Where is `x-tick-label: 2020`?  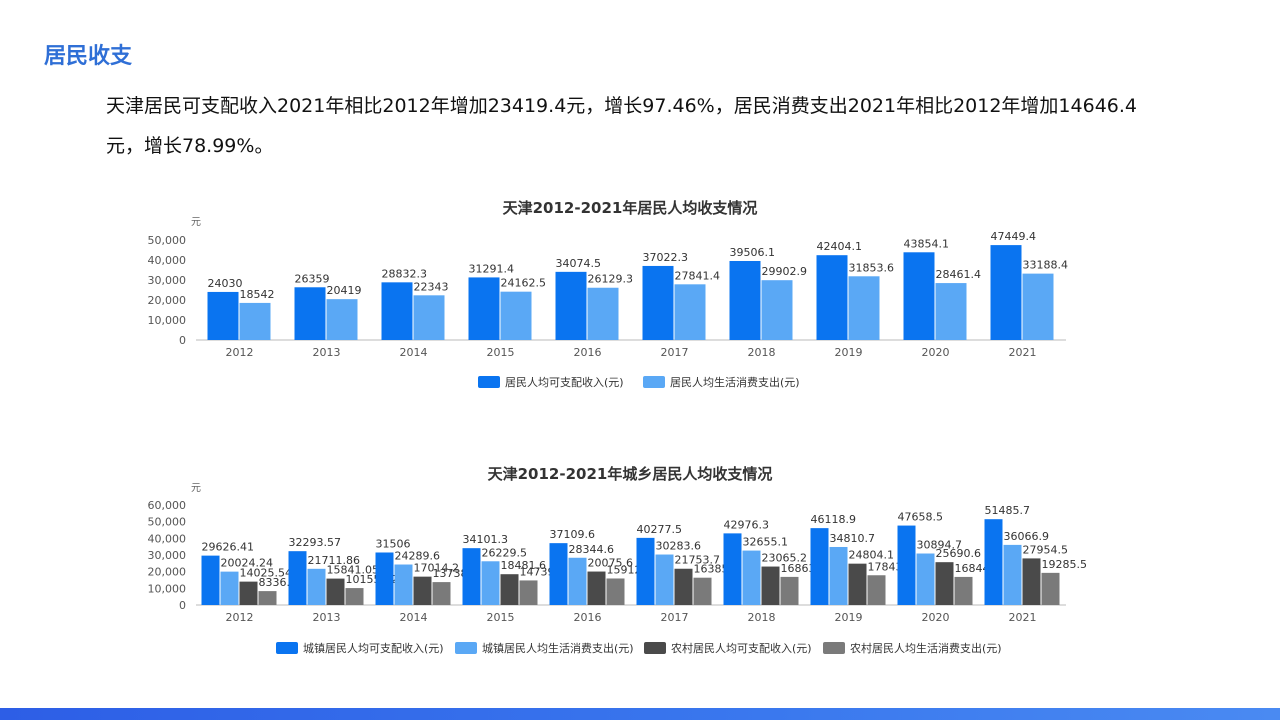
x-tick-label: 2020 is located at coordinates (936, 617).